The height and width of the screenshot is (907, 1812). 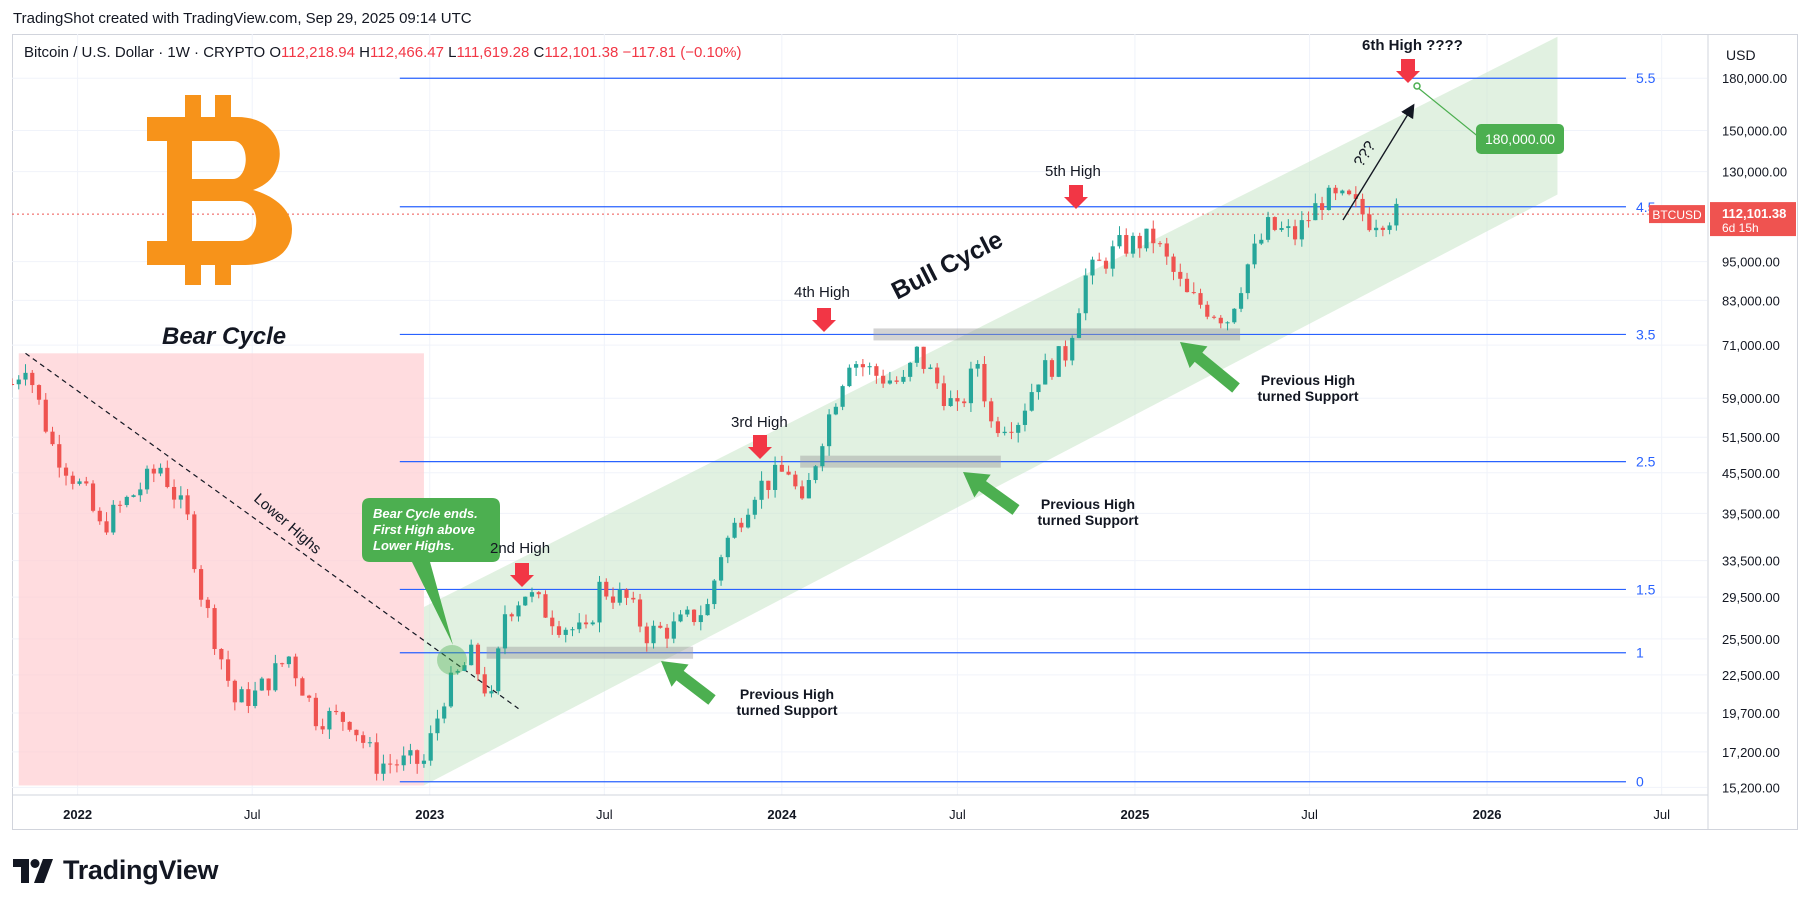 I want to click on bear-cycle-label: Bear Cycle, so click(x=224, y=336).